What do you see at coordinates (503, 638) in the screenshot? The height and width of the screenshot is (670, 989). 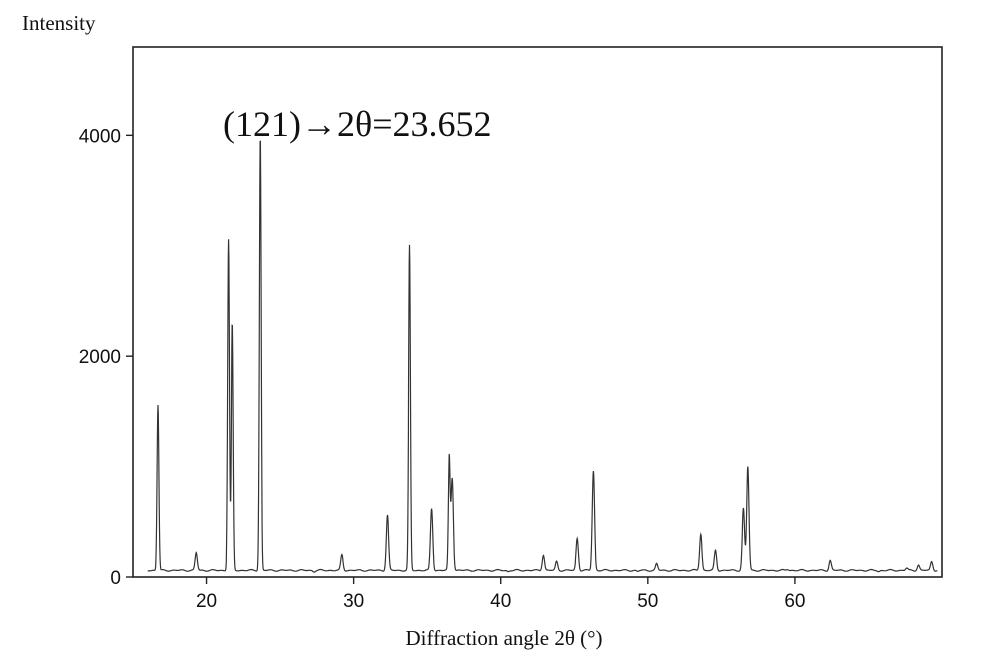 I see `x-axis-label: Diffraction angle 2θ (°)` at bounding box center [503, 638].